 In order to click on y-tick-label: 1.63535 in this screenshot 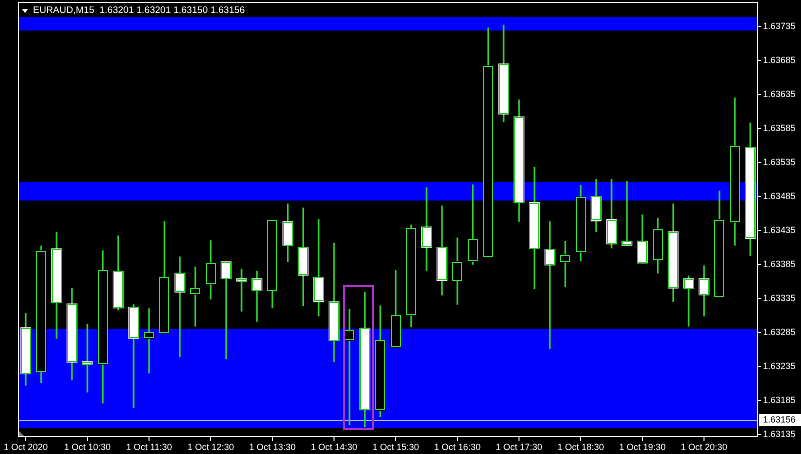, I will do `click(779, 161)`.